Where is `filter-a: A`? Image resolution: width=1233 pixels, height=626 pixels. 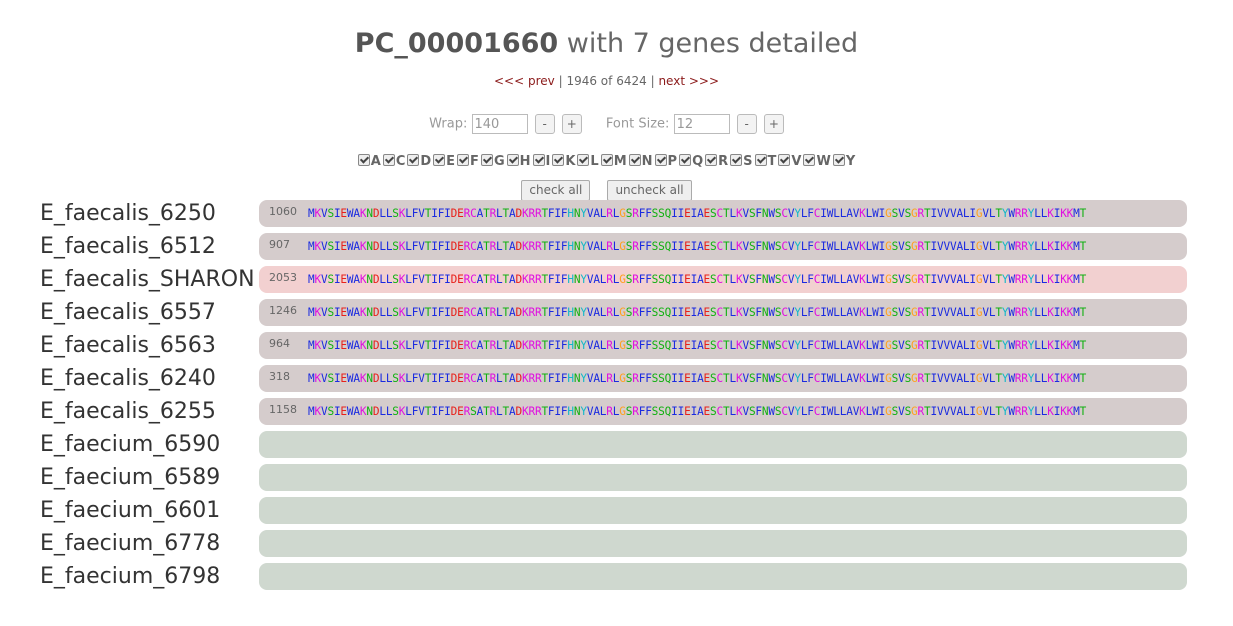 filter-a: A is located at coordinates (369, 161).